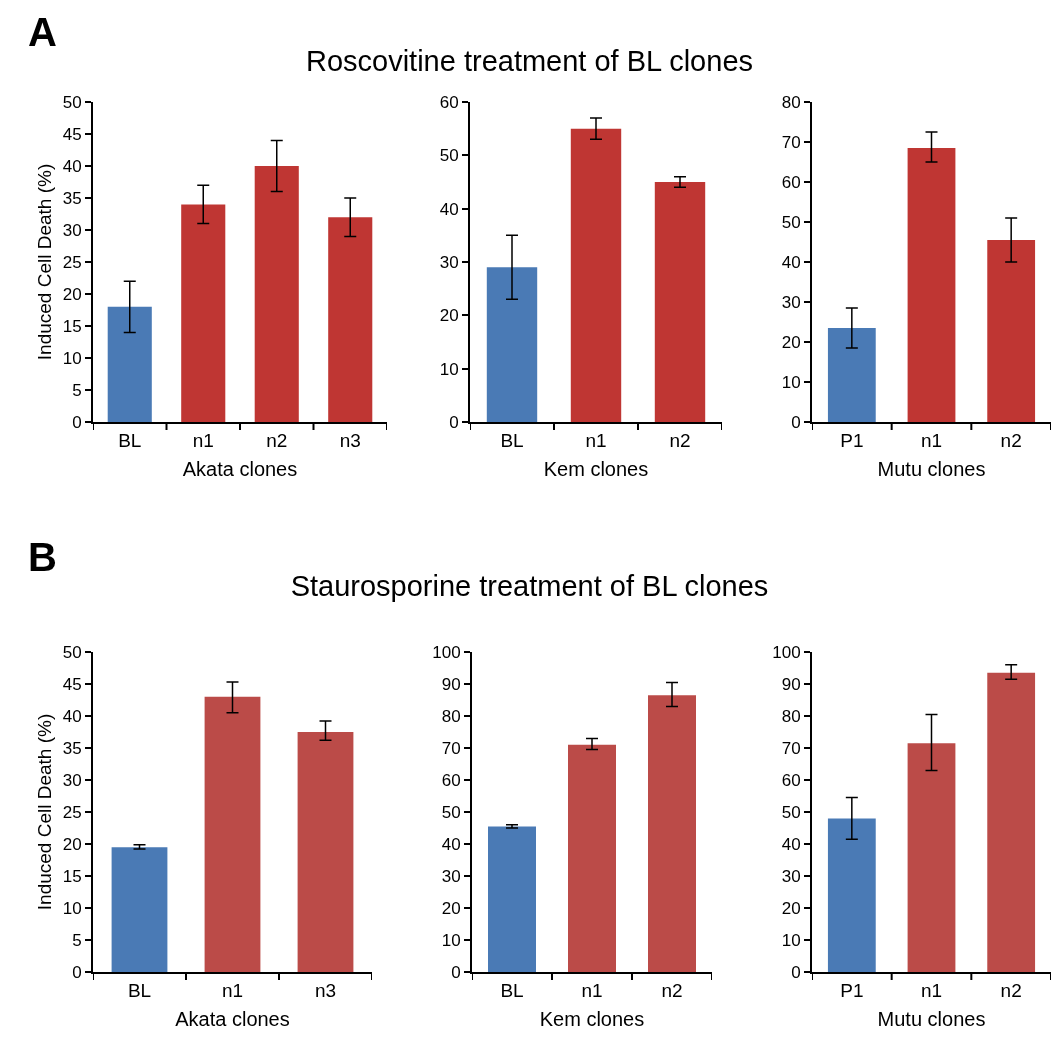  What do you see at coordinates (42, 32) in the screenshot?
I see `text: A` at bounding box center [42, 32].